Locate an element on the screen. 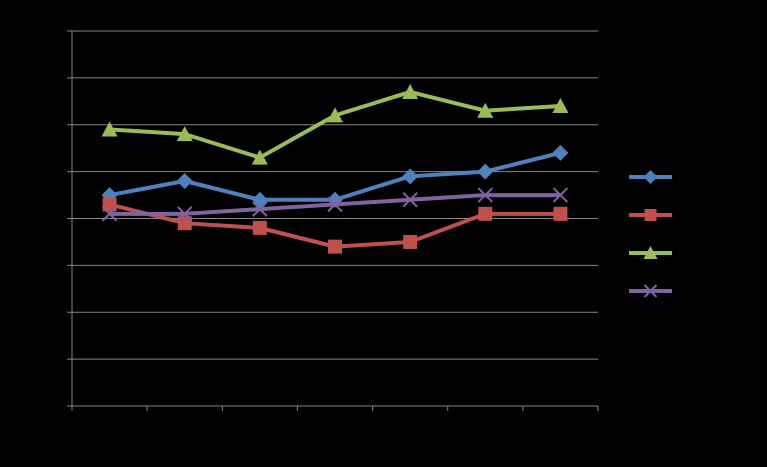  legend is located at coordinates (650, 234).